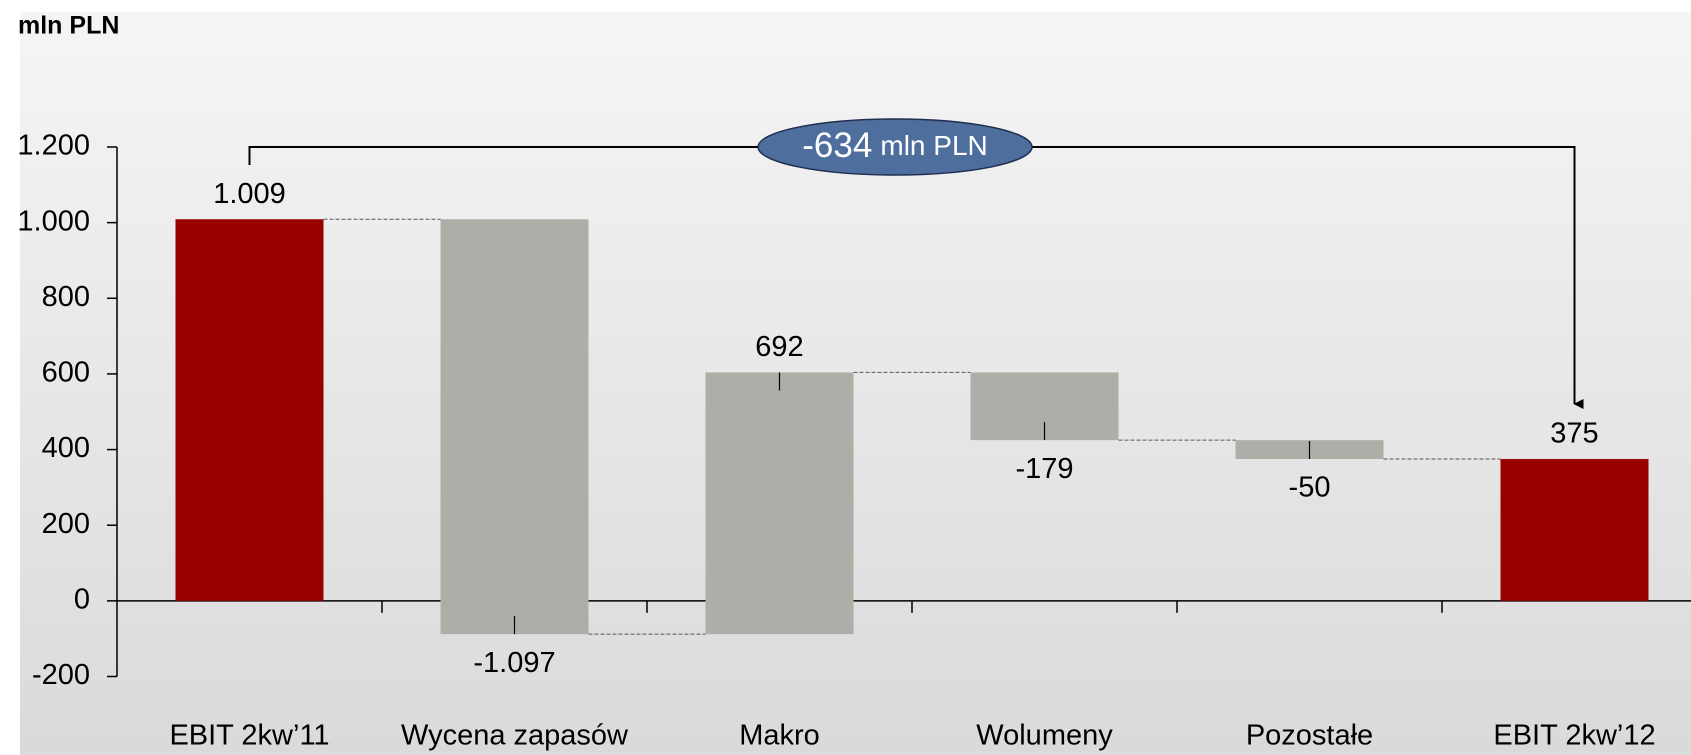 The image size is (1691, 755). What do you see at coordinates (66, 373) in the screenshot?
I see `y-tick-label: 600` at bounding box center [66, 373].